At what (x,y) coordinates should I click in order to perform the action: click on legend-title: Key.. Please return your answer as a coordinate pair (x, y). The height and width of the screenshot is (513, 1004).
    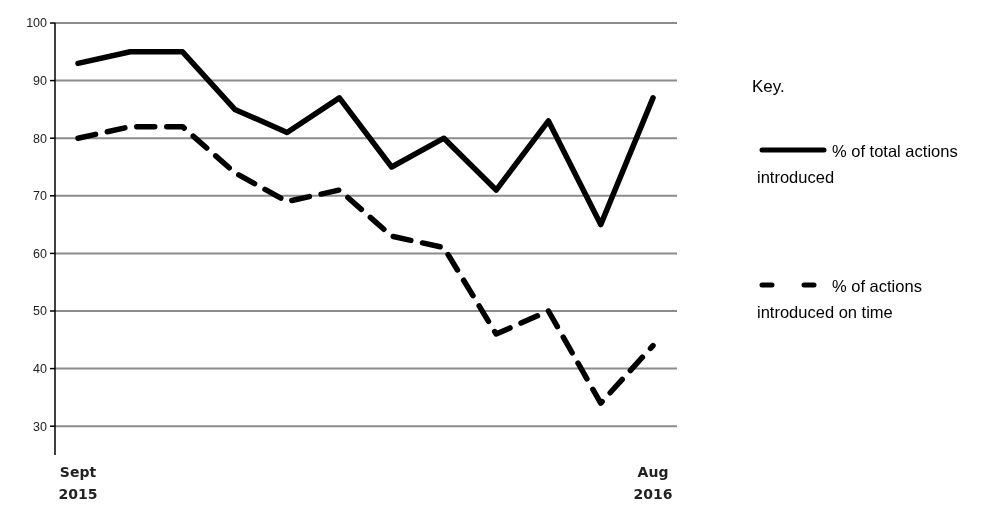
    Looking at the image, I should click on (768, 86).